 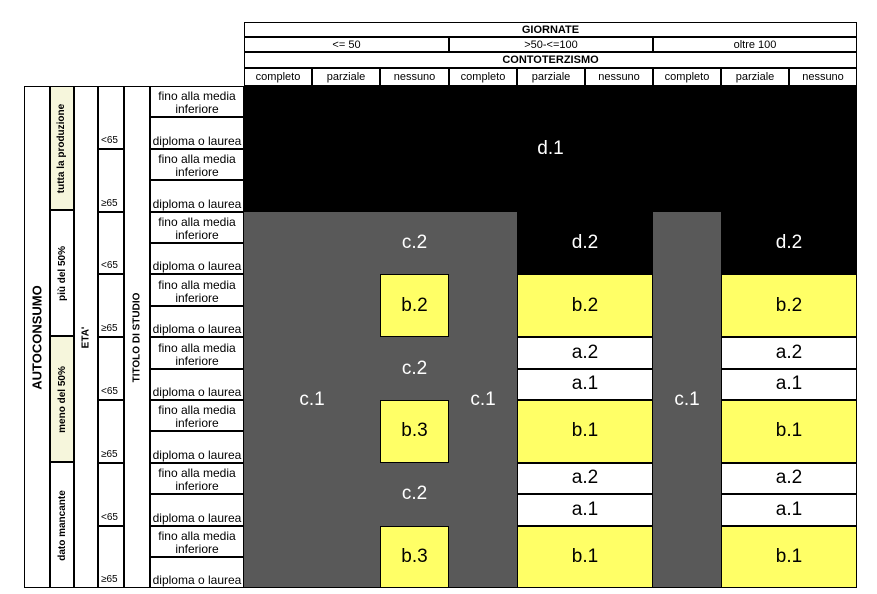 What do you see at coordinates (312, 400) in the screenshot?
I see `cell-c1-le50: c.1` at bounding box center [312, 400].